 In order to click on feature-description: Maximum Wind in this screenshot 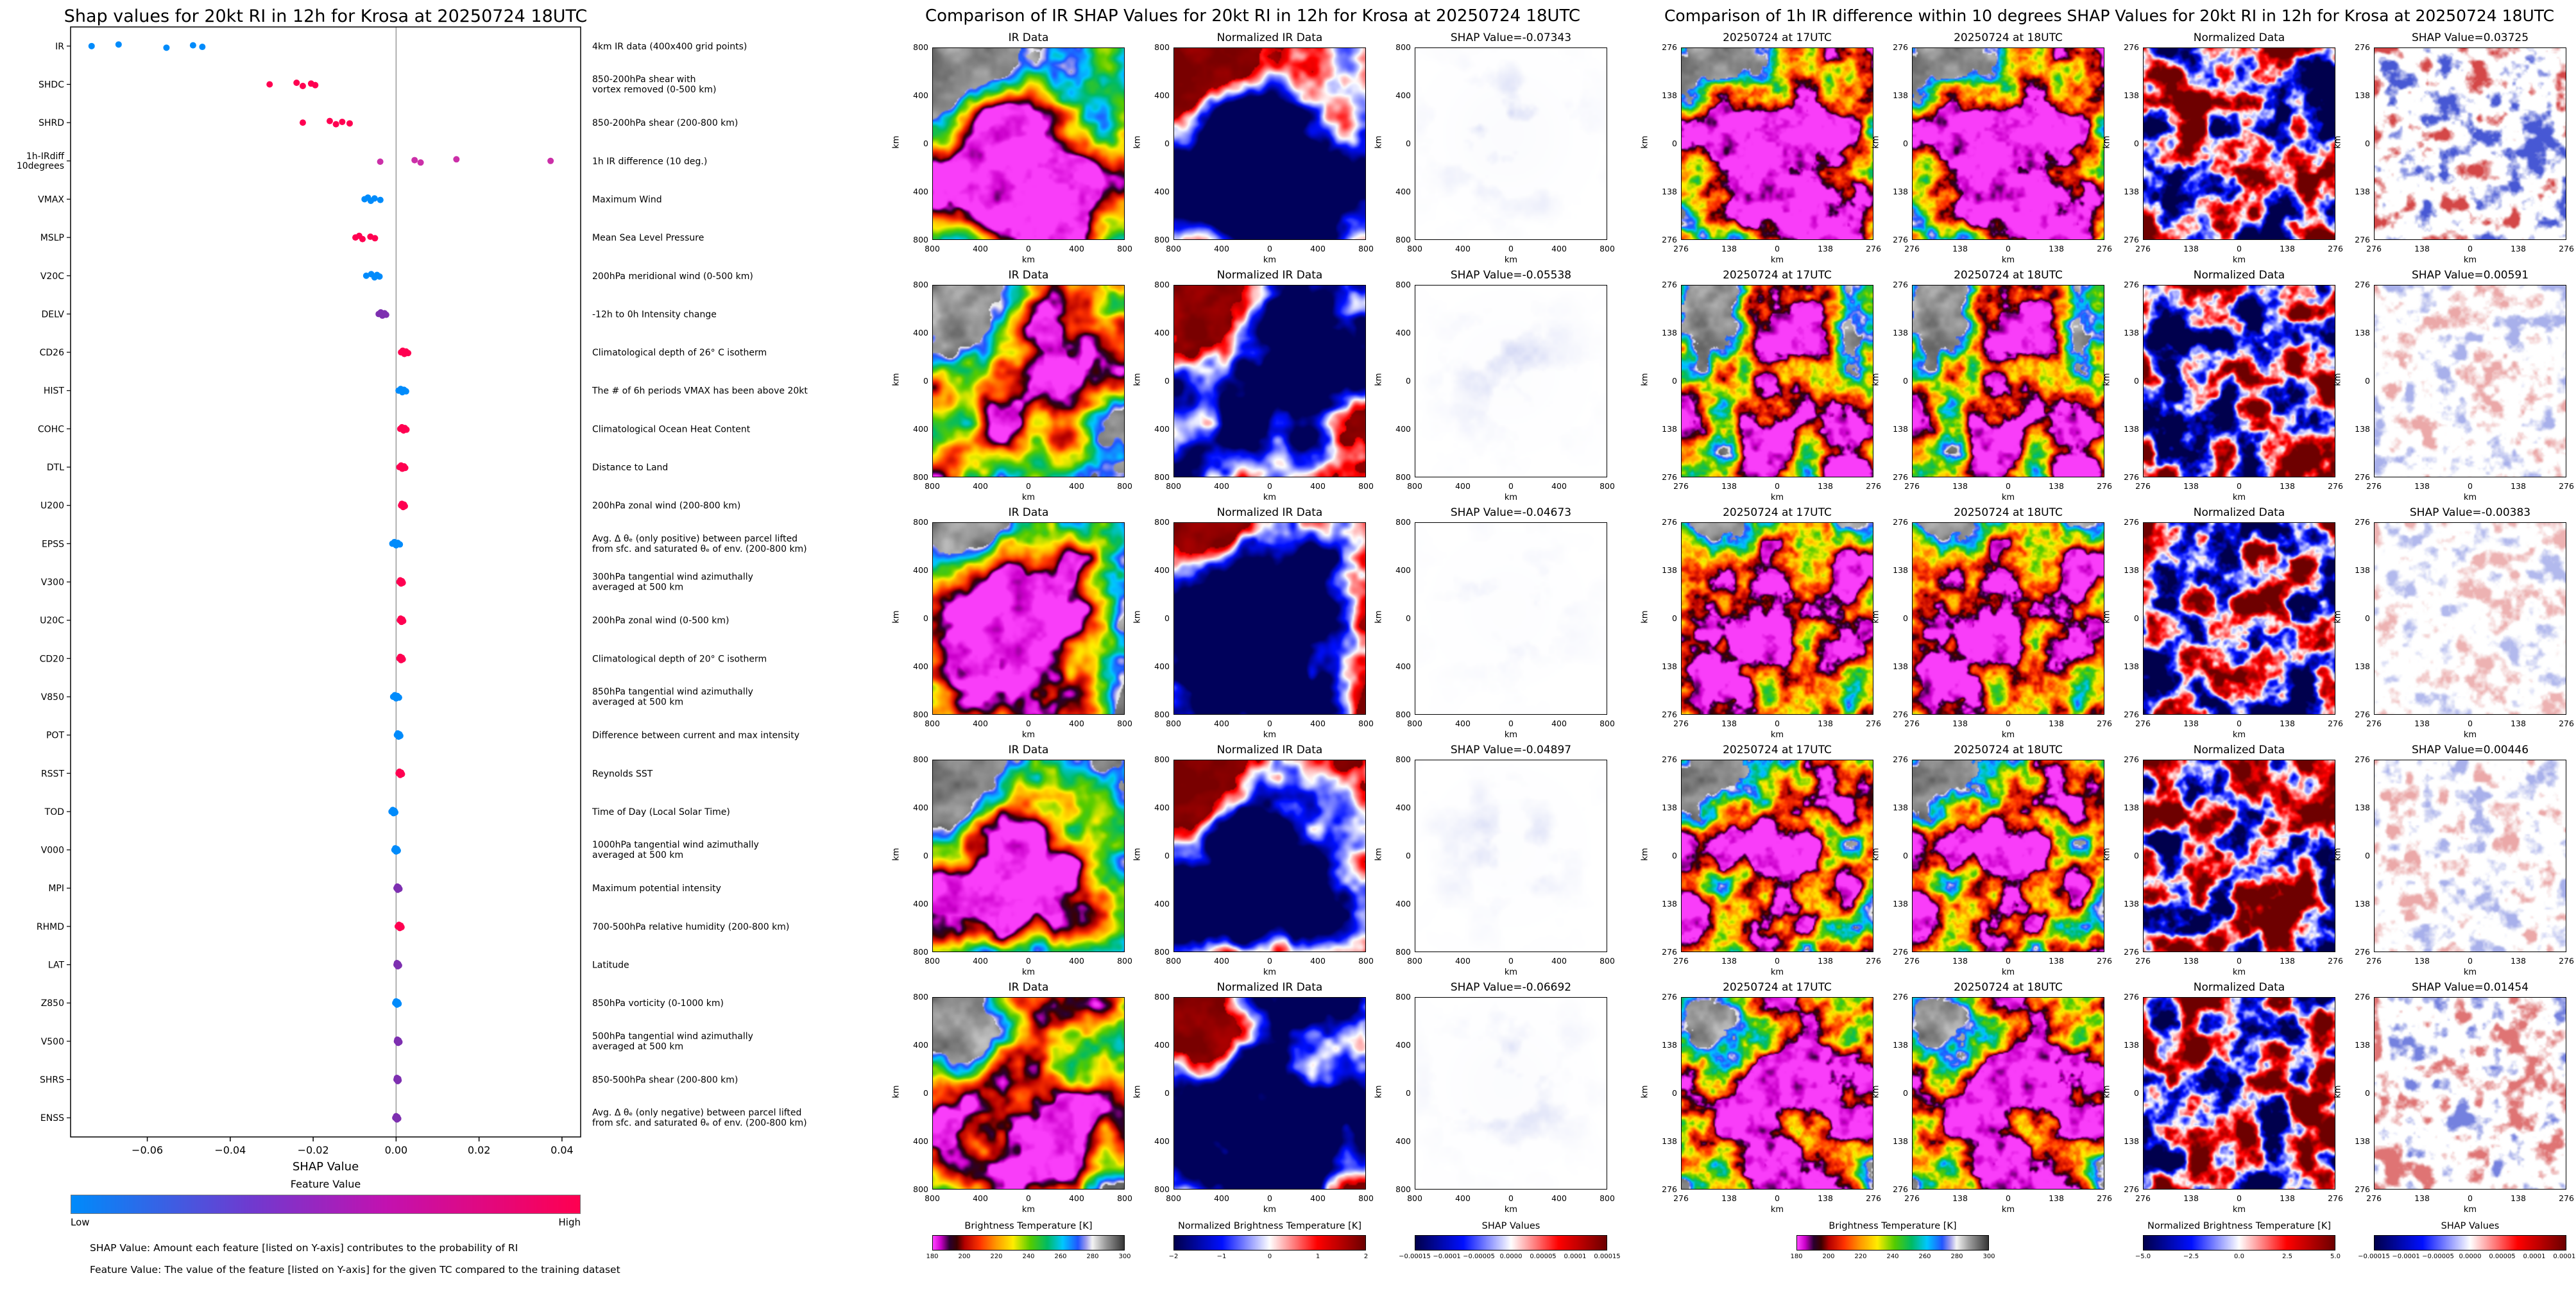, I will do `click(627, 199)`.